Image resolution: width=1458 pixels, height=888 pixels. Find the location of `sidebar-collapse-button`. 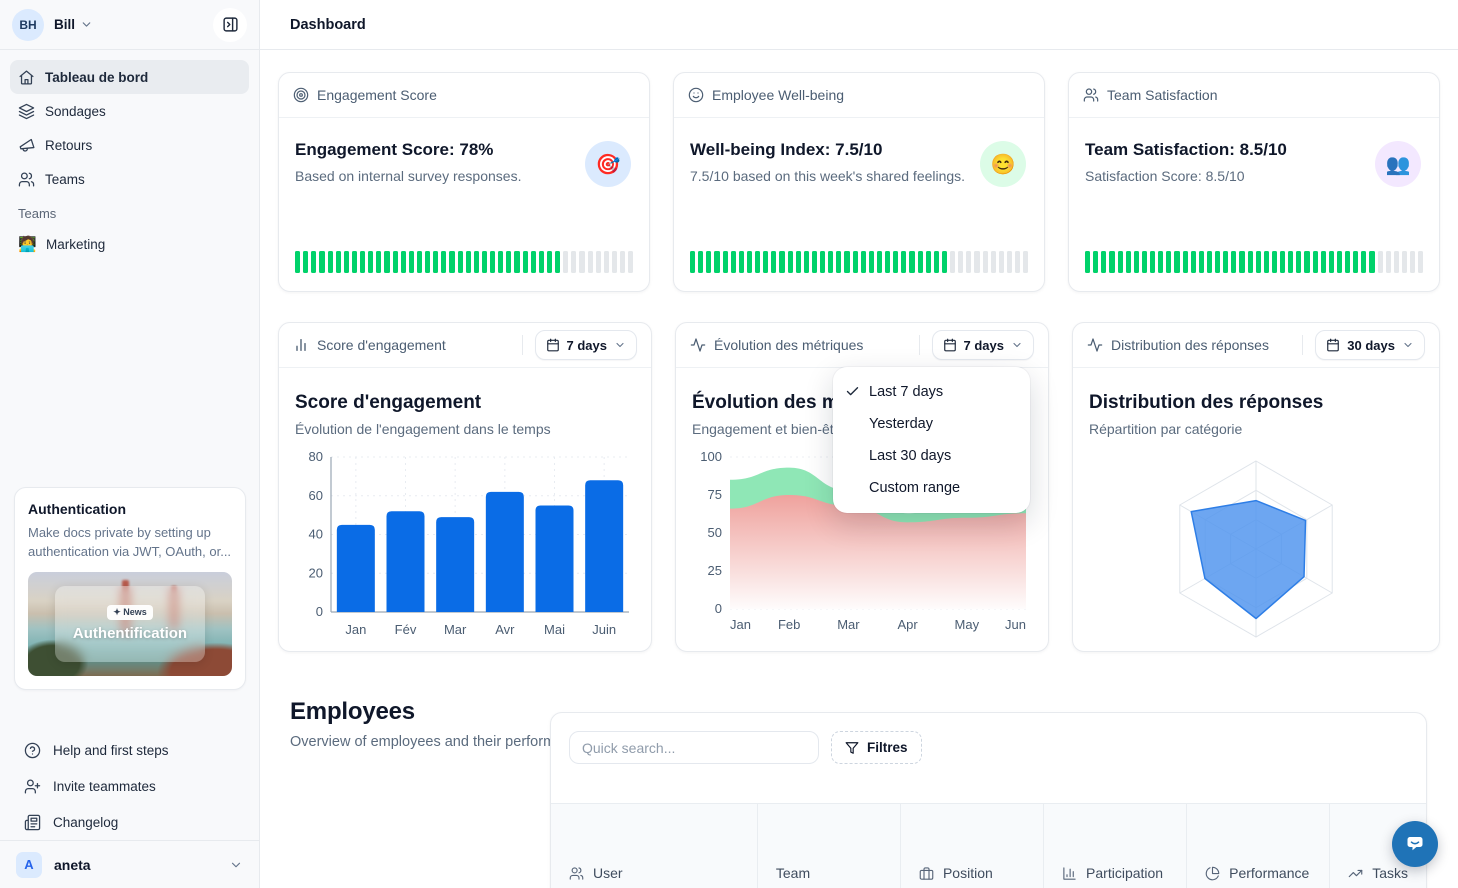

sidebar-collapse-button is located at coordinates (230, 24).